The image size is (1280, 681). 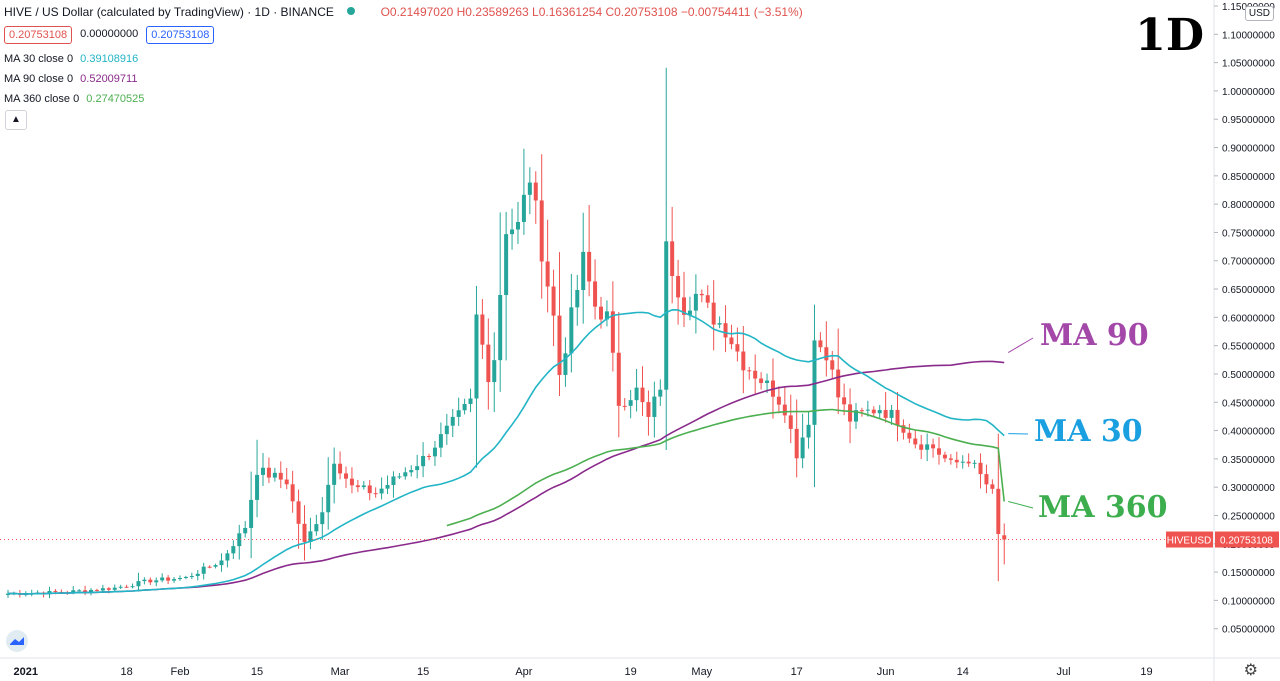 What do you see at coordinates (17, 641) in the screenshot?
I see `tradingview-logo-icon` at bounding box center [17, 641].